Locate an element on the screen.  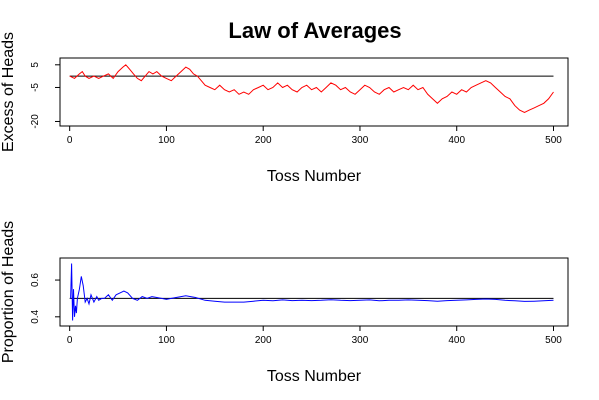
top-y-axis: 5 -5 -20 is located at coordinates (45, 95).